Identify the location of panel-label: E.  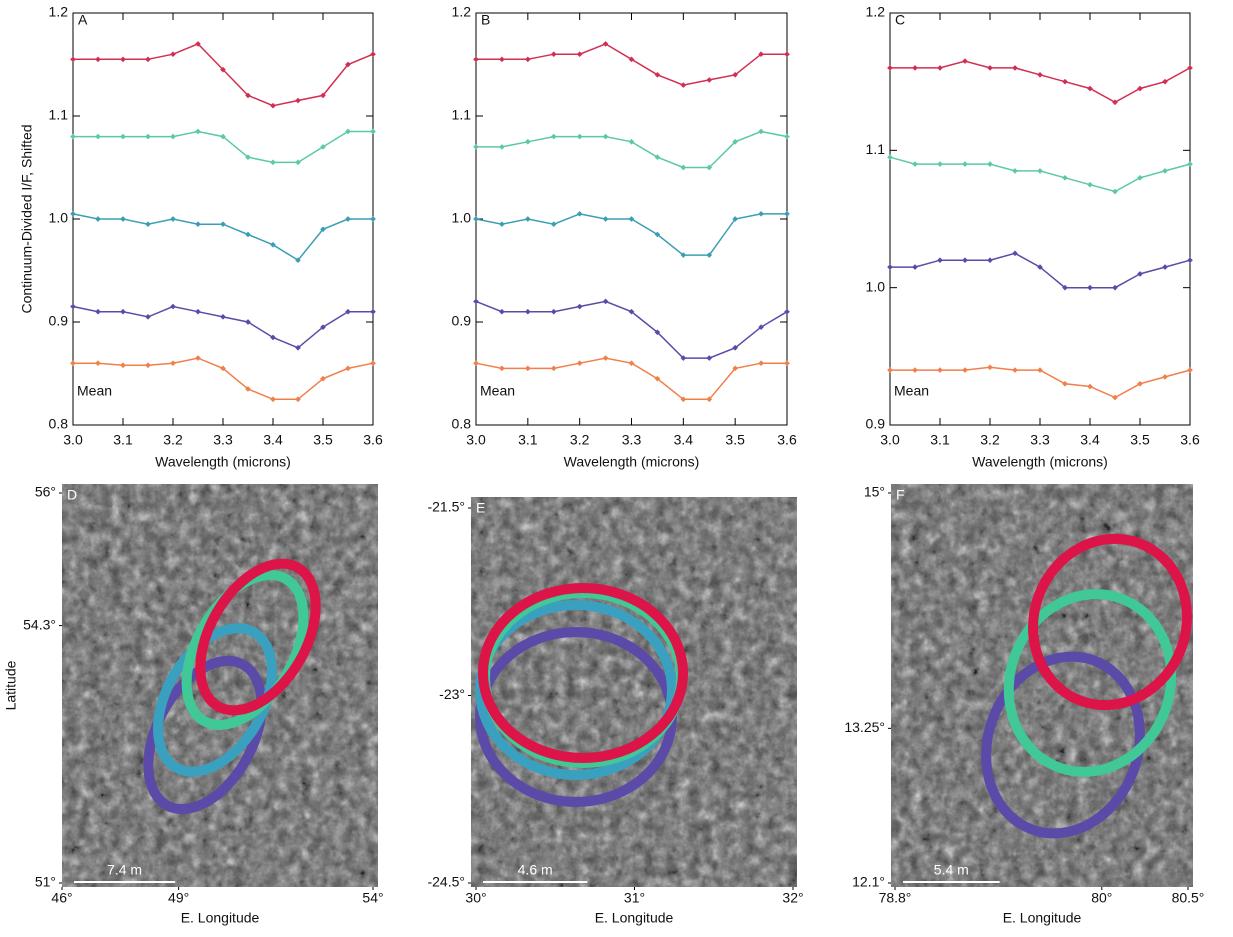
(480, 508).